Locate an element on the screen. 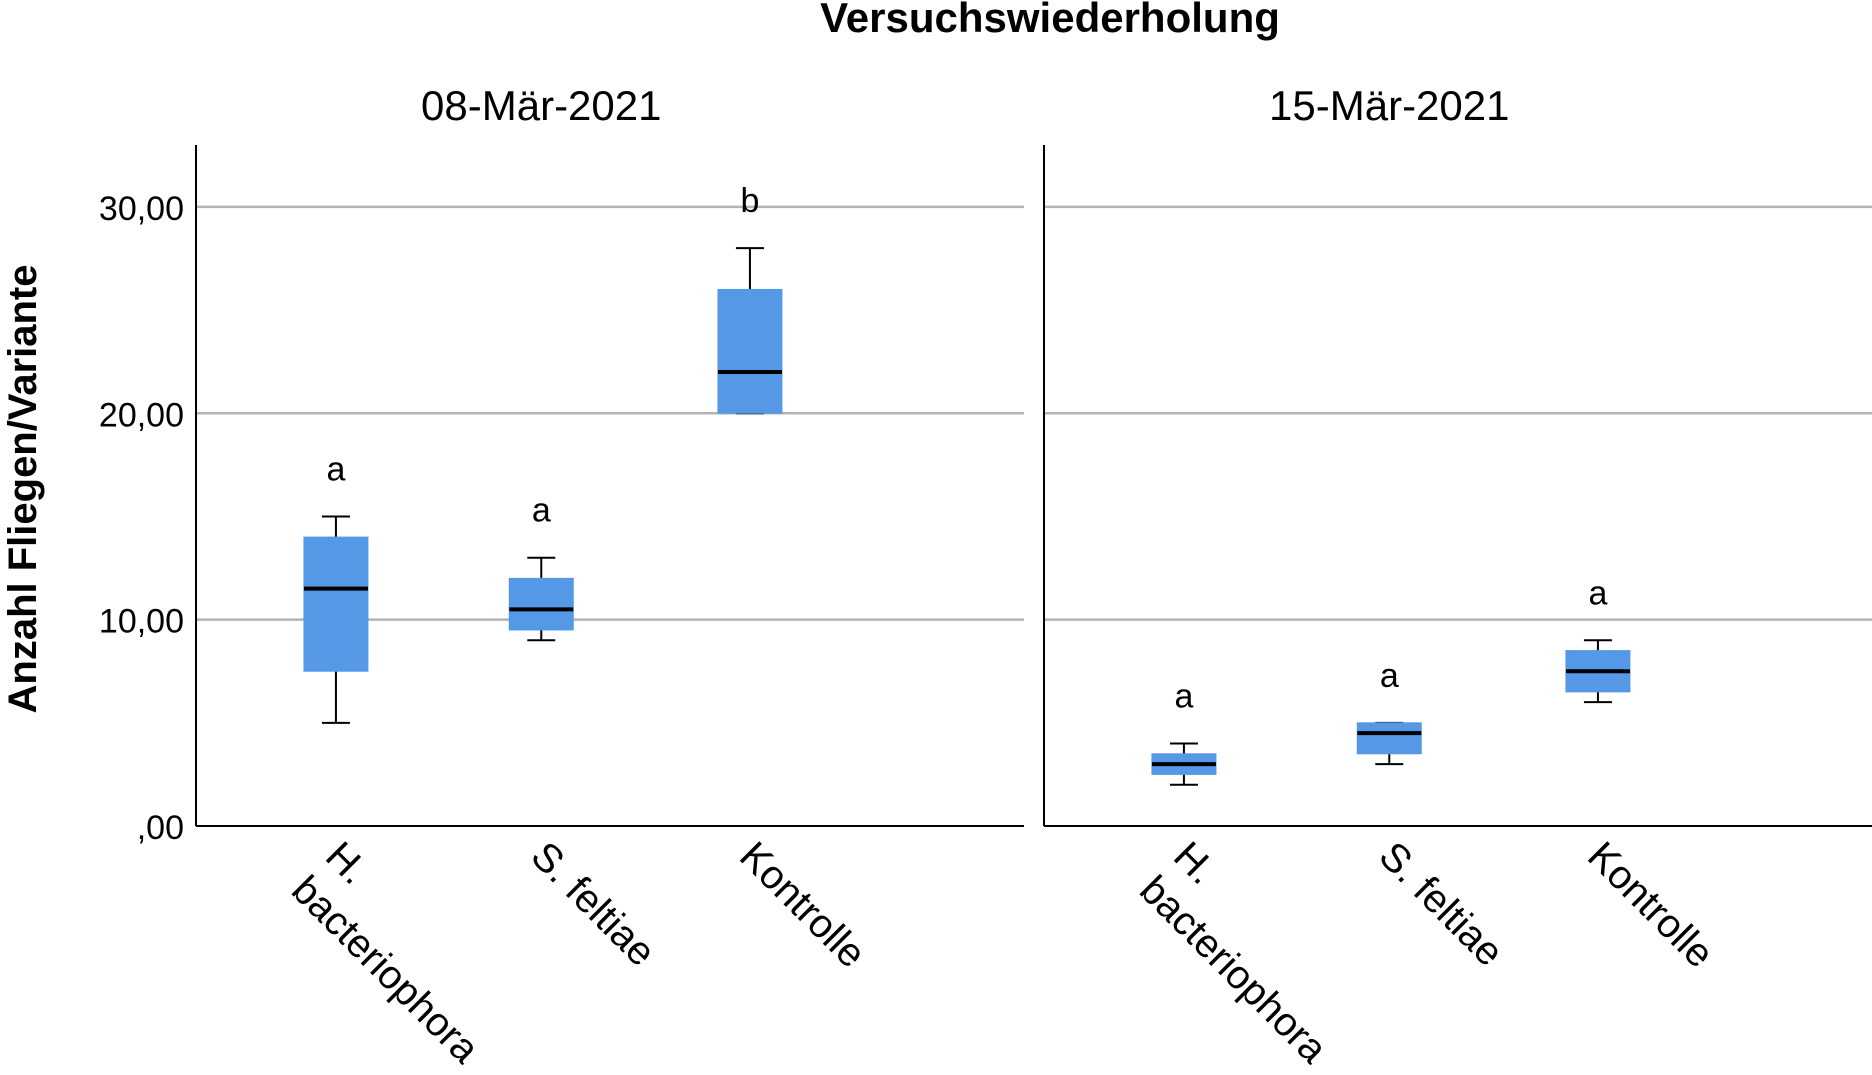 Image resolution: width=1872 pixels, height=1075 pixels. y-tick-label: 20,00 is located at coordinates (141, 415).